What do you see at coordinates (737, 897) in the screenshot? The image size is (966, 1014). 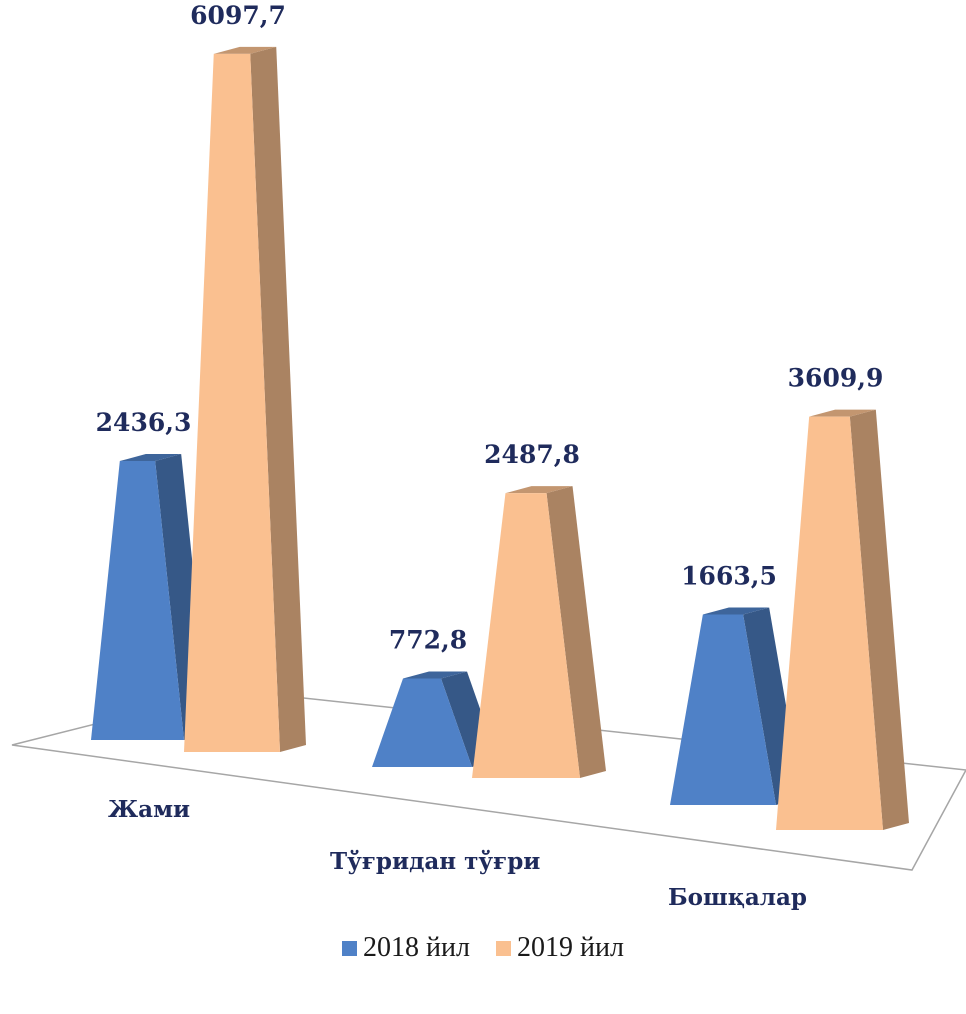 I see `category-label: Бошқалар` at bounding box center [737, 897].